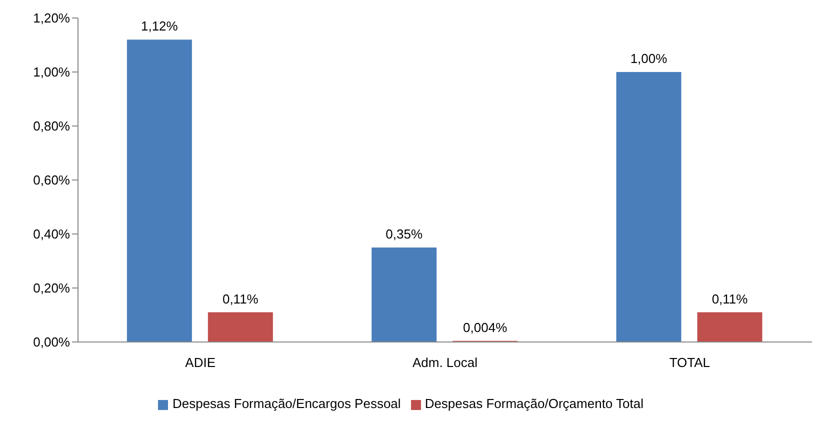 Image resolution: width=838 pixels, height=421 pixels. What do you see at coordinates (51, 180) in the screenshot?
I see `y-tick-label: 0,60%` at bounding box center [51, 180].